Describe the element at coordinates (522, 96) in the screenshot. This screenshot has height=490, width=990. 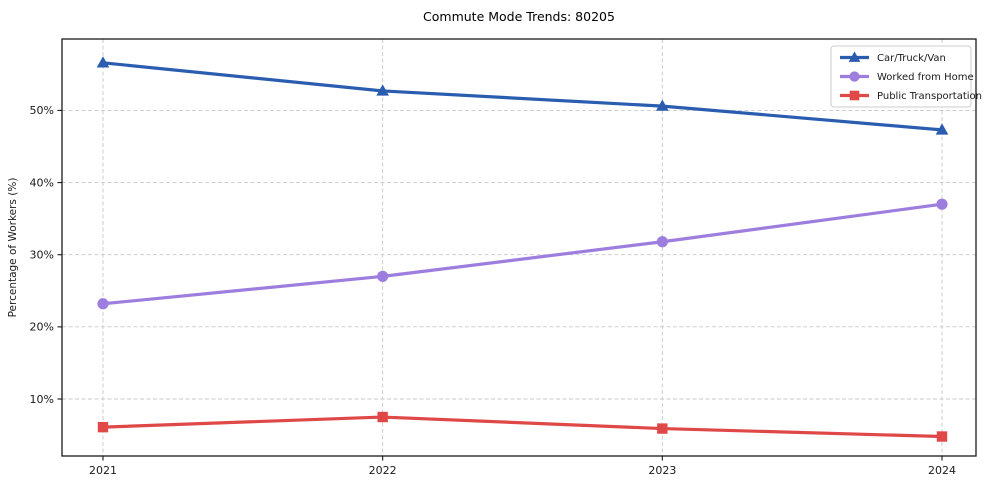
I see `series-line-car-truck-van` at that location.